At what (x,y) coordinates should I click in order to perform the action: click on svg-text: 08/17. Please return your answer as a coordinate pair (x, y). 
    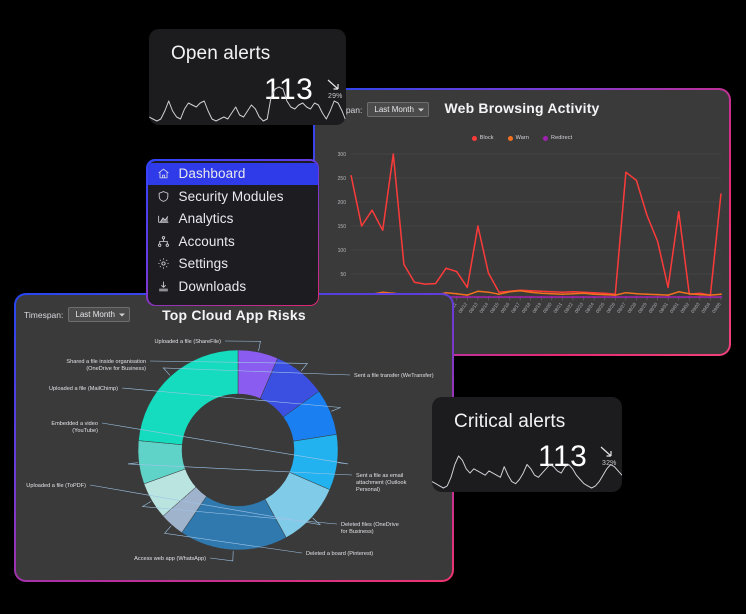
    Looking at the image, I should click on (515, 307).